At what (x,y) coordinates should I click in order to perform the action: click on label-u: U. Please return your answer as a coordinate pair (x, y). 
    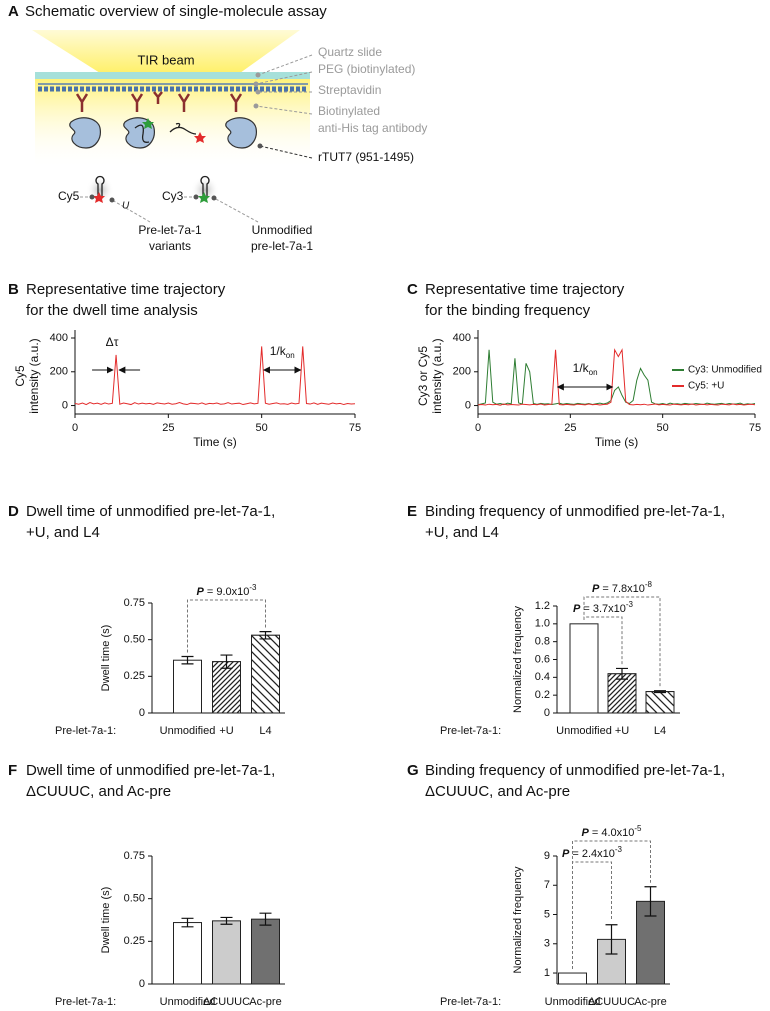
    Looking at the image, I should click on (126, 206).